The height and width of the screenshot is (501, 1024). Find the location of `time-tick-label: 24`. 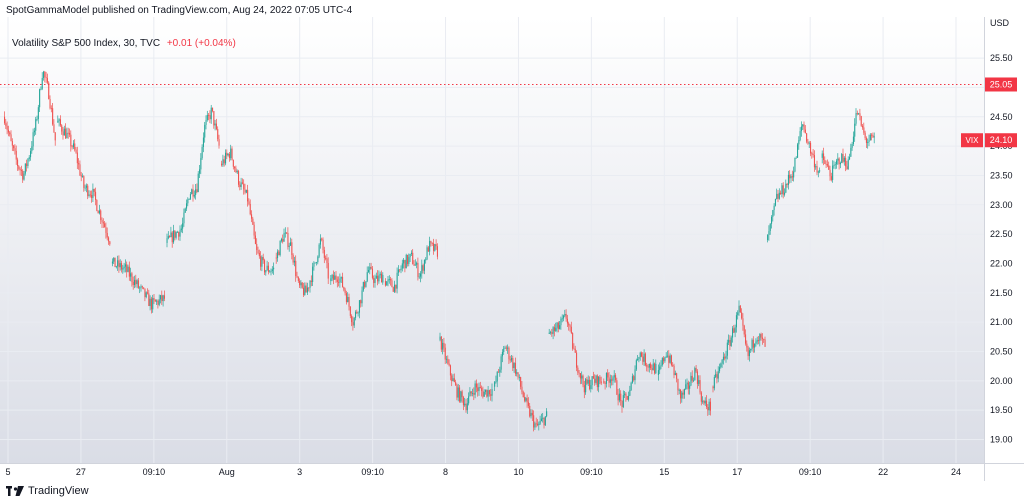

time-tick-label: 24 is located at coordinates (956, 472).